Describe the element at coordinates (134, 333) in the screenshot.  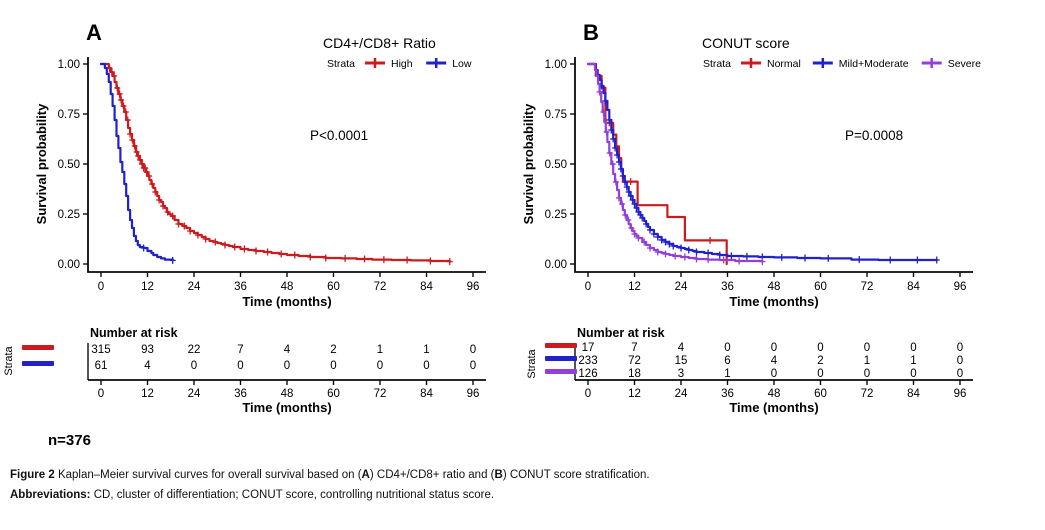
I see `risk-table-title: Number at risk` at that location.